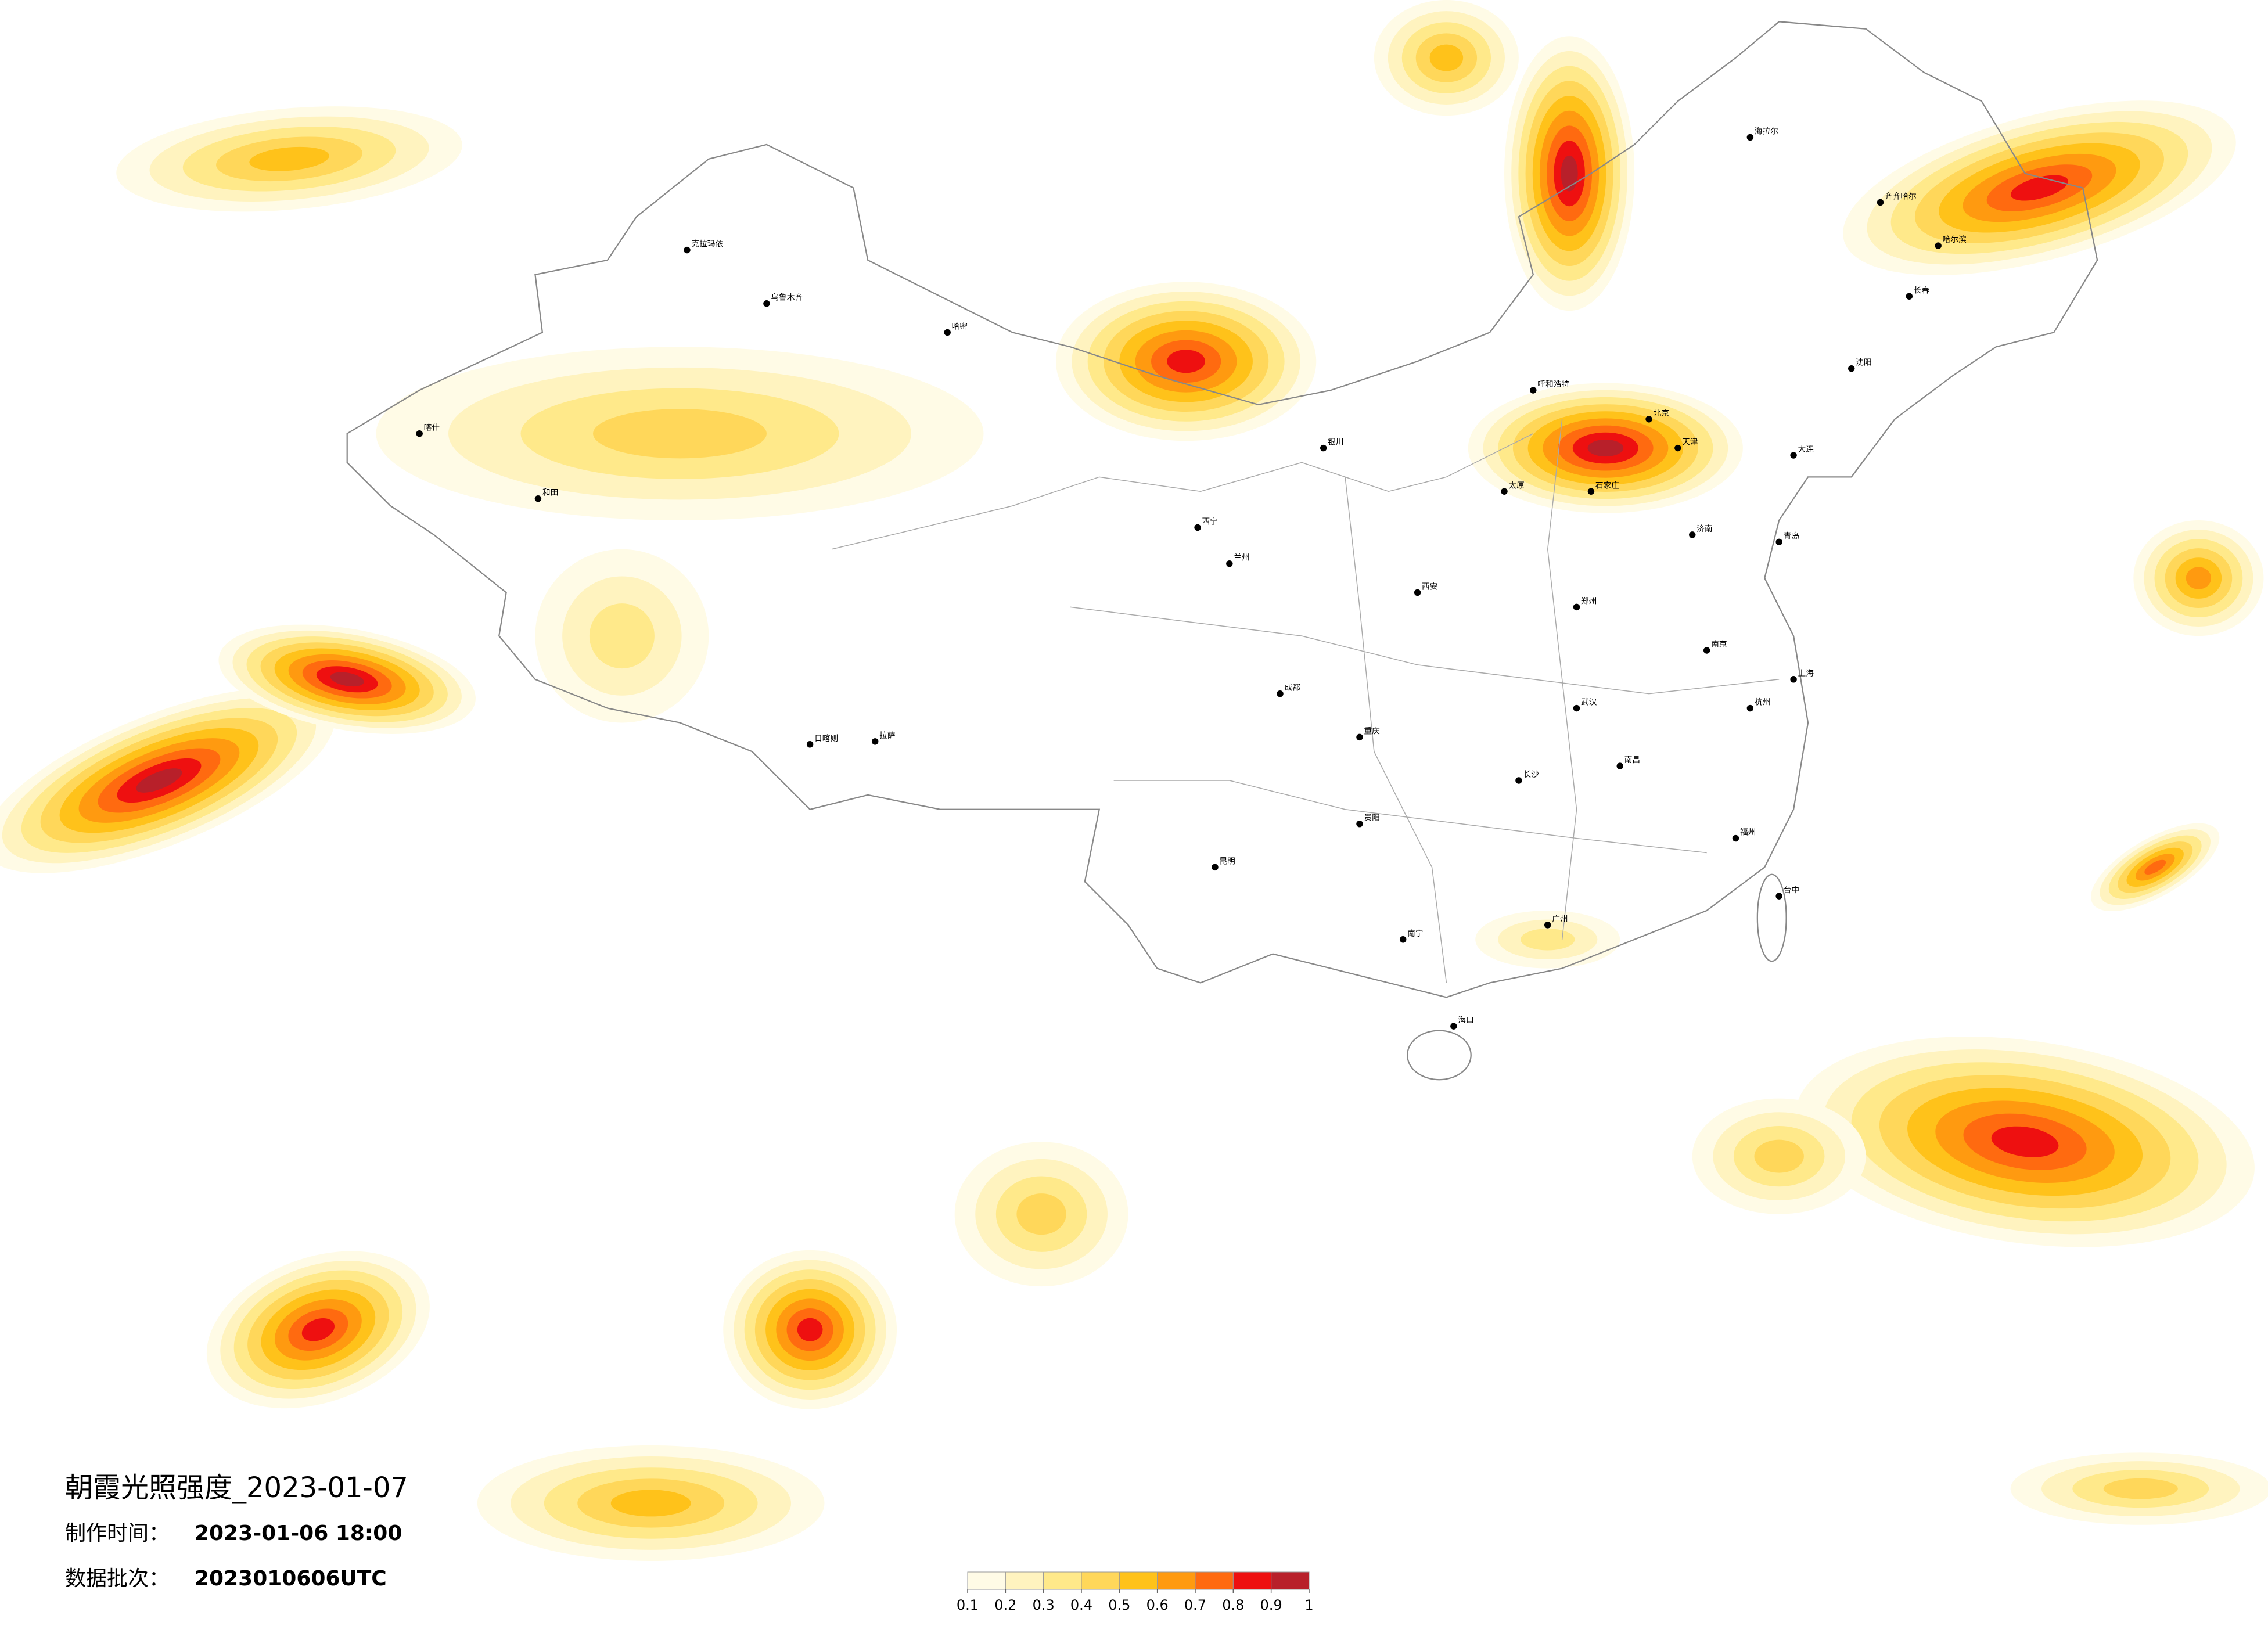 This screenshot has width=2268, height=1626. What do you see at coordinates (1372, 731) in the screenshot?
I see `city-label: 重庆` at bounding box center [1372, 731].